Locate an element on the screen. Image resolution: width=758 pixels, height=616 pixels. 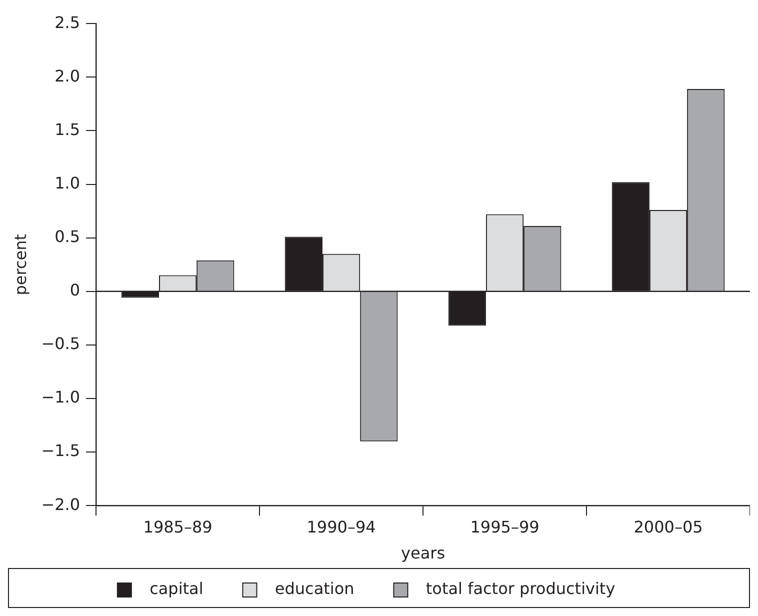
y-tick-label: −0.5 is located at coordinates (60, 344).